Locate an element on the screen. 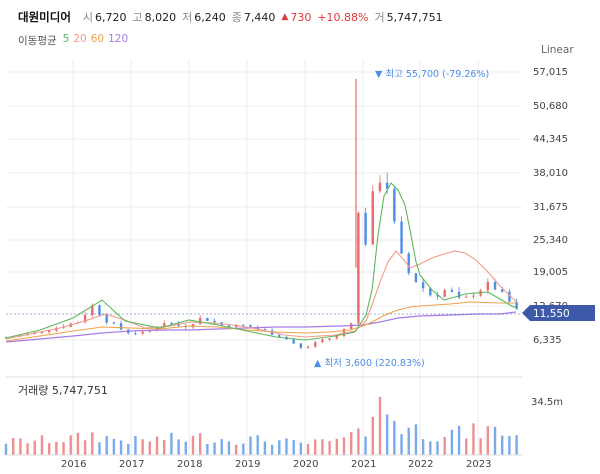 The height and width of the screenshot is (474, 600). ma-20: 20 is located at coordinates (80, 39).